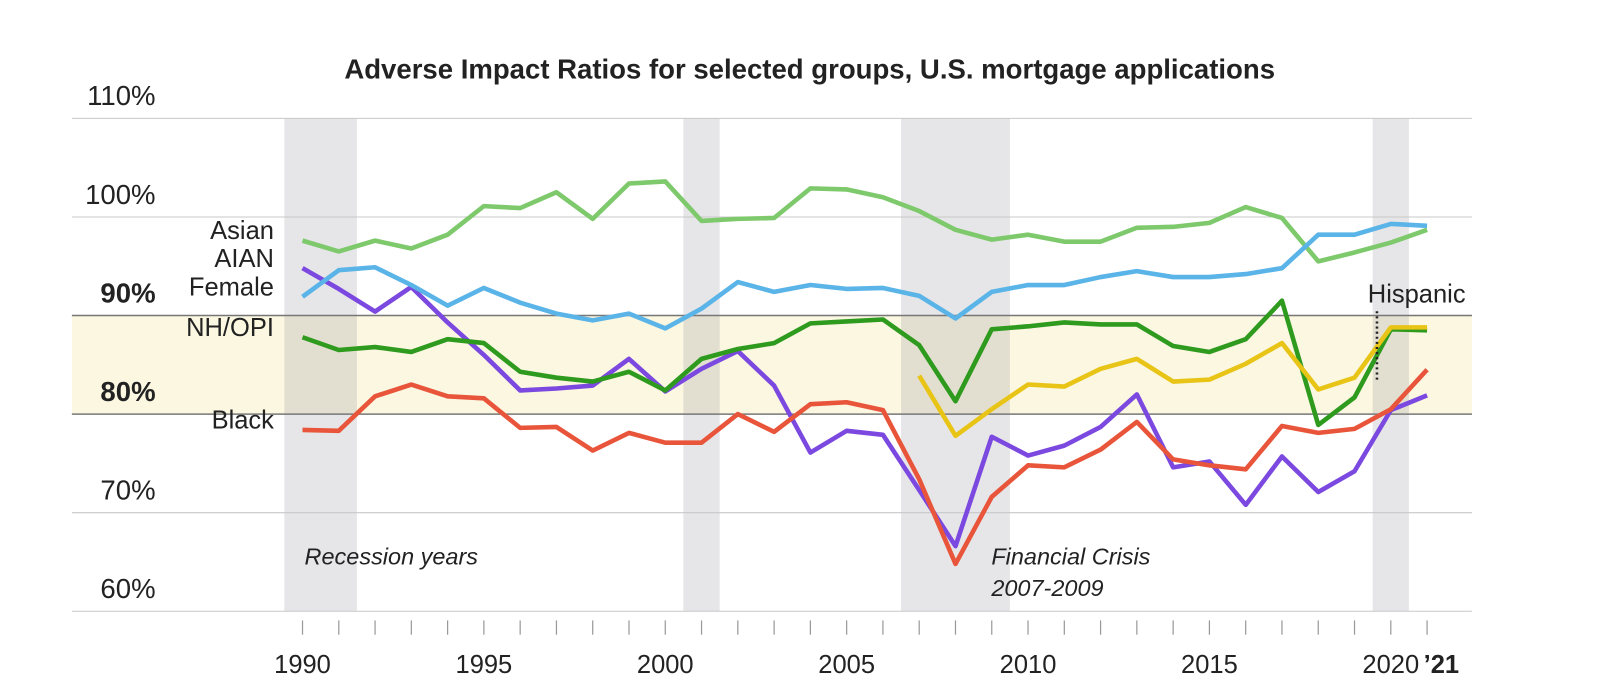  What do you see at coordinates (230, 328) in the screenshot?
I see `series-label: NH/OPI` at bounding box center [230, 328].